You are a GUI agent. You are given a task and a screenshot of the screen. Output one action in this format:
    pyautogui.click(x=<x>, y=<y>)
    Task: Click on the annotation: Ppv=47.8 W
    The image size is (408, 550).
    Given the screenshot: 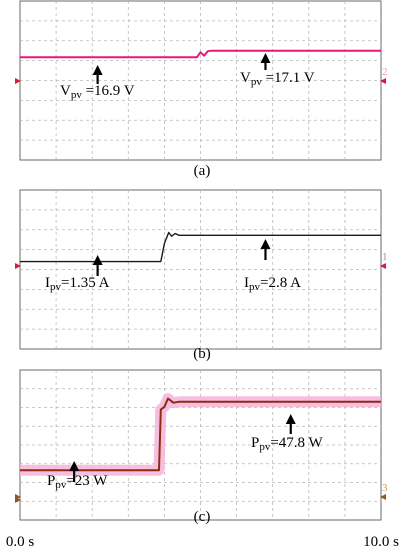 What is the action you would take?
    pyautogui.click(x=287, y=433)
    